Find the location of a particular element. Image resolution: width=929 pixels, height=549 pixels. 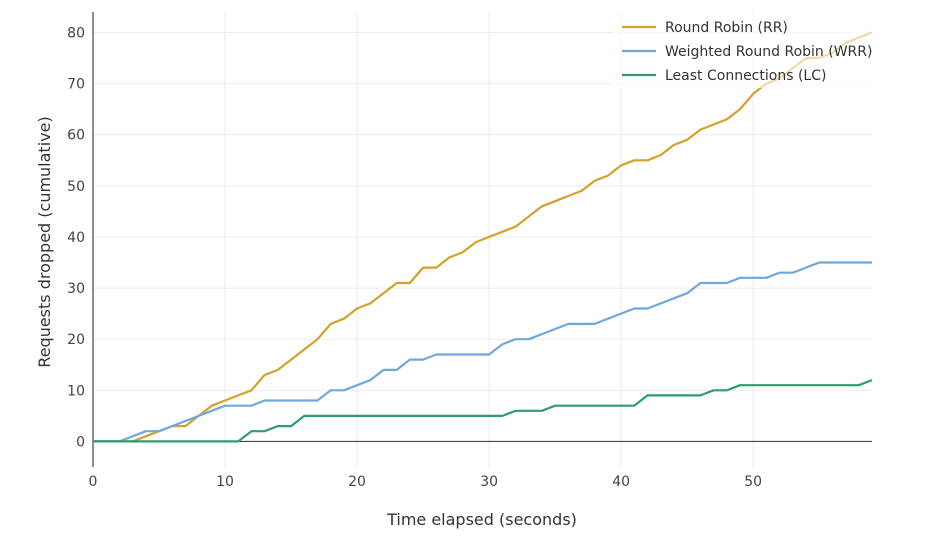

y-tick-label: 80 is located at coordinates (76, 33).